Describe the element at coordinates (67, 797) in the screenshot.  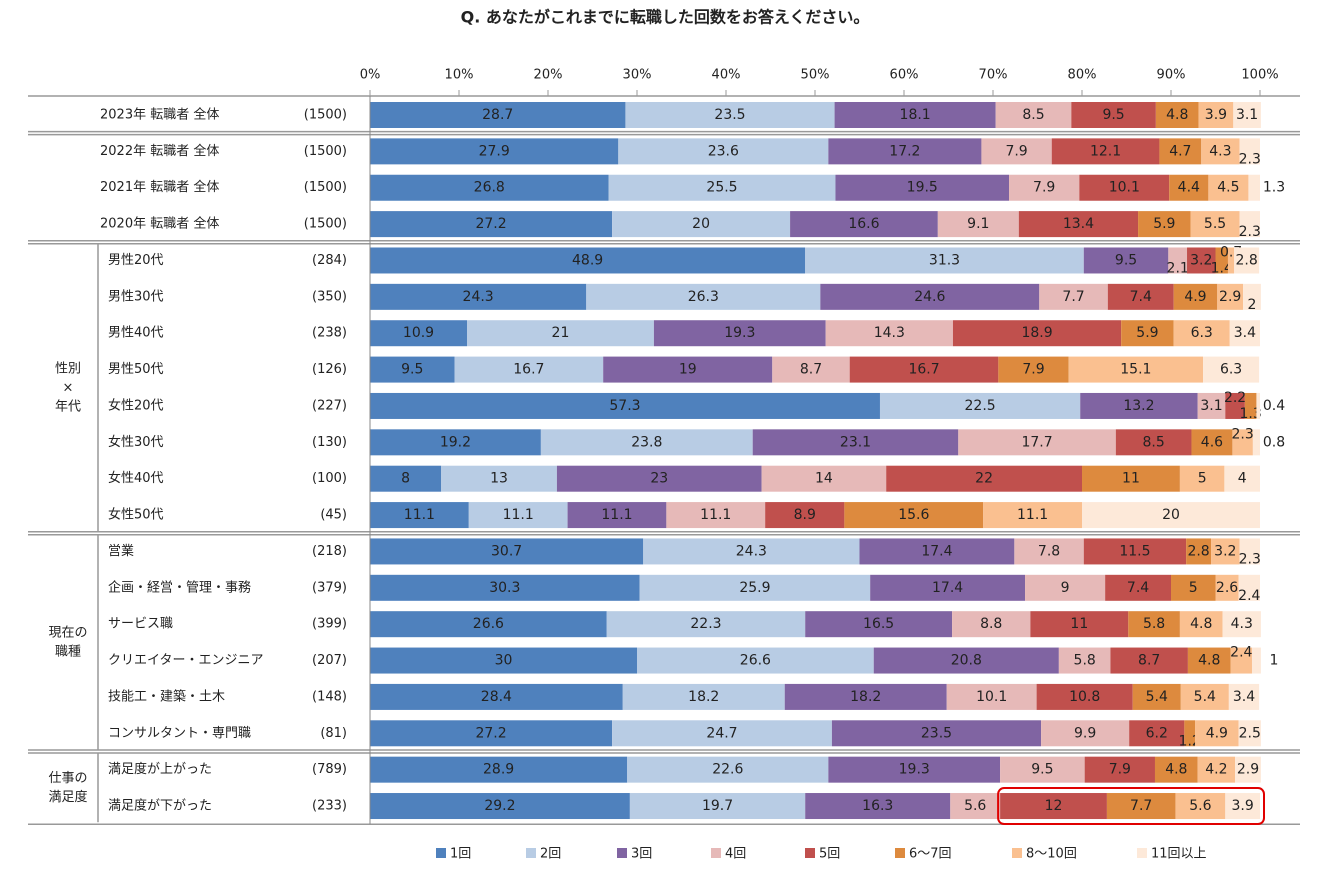
I see `group-label: 満足度` at that location.